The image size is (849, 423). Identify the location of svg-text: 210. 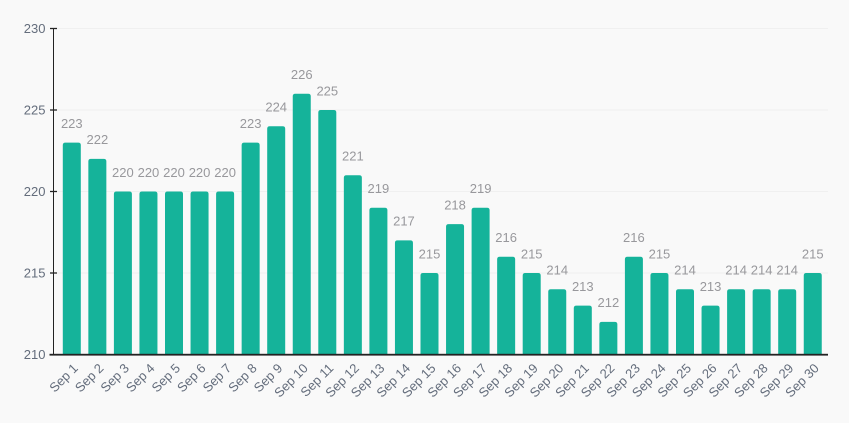
(35, 354).